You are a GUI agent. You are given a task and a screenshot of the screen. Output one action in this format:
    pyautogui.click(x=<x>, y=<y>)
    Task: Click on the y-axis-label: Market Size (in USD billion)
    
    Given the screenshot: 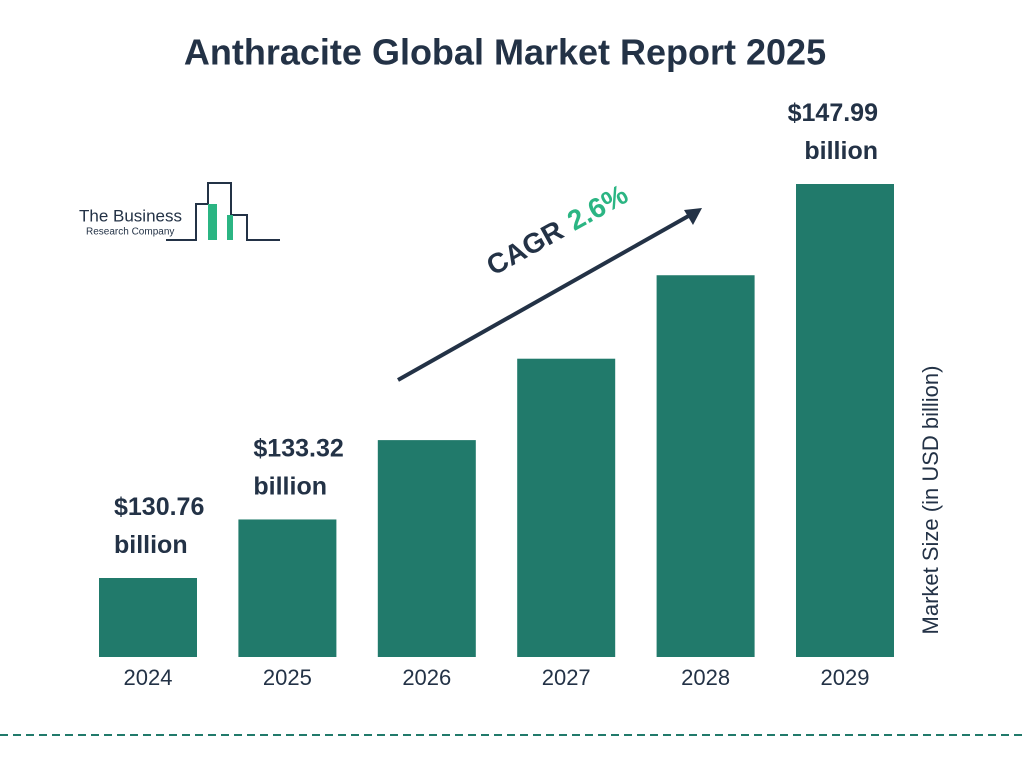 What is the action you would take?
    pyautogui.click(x=930, y=500)
    